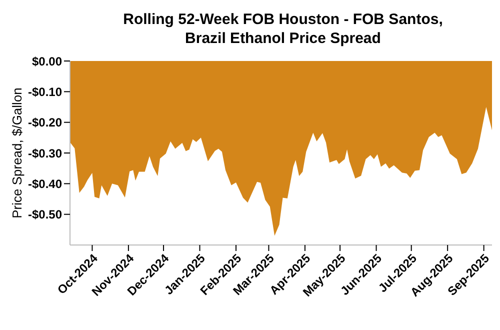  Describe the element at coordinates (45, 183) in the screenshot. I see `y-tick-label: -$0.40` at that location.